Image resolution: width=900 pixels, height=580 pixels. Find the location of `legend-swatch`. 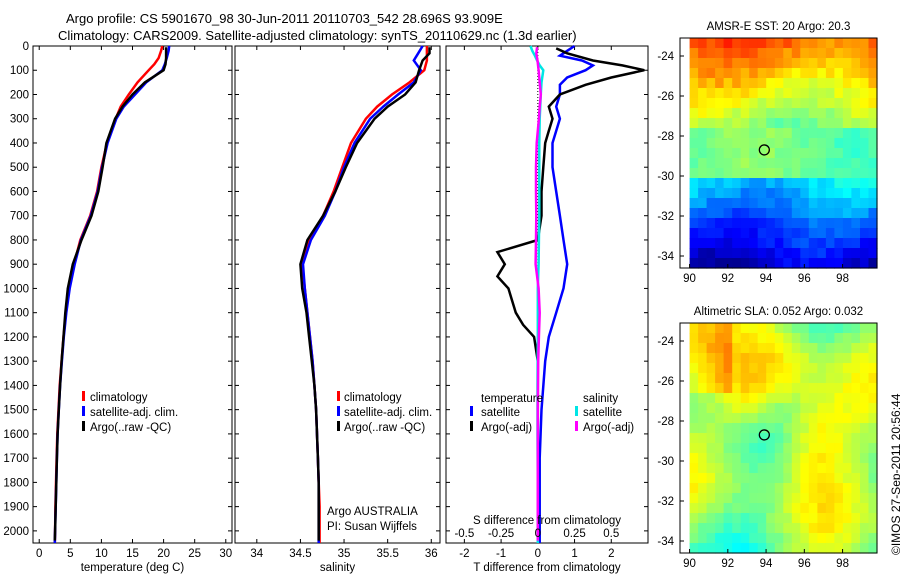

legend-swatch is located at coordinates (576, 426).